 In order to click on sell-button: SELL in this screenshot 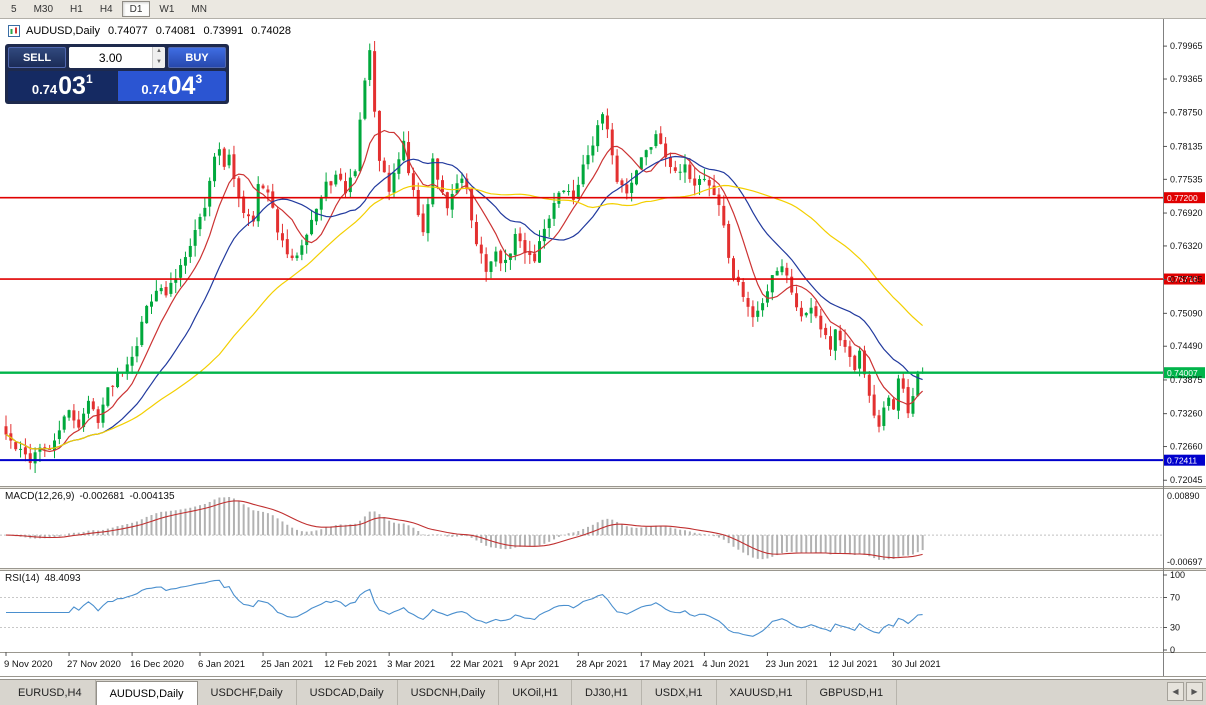, I will do `click(37, 57)`.